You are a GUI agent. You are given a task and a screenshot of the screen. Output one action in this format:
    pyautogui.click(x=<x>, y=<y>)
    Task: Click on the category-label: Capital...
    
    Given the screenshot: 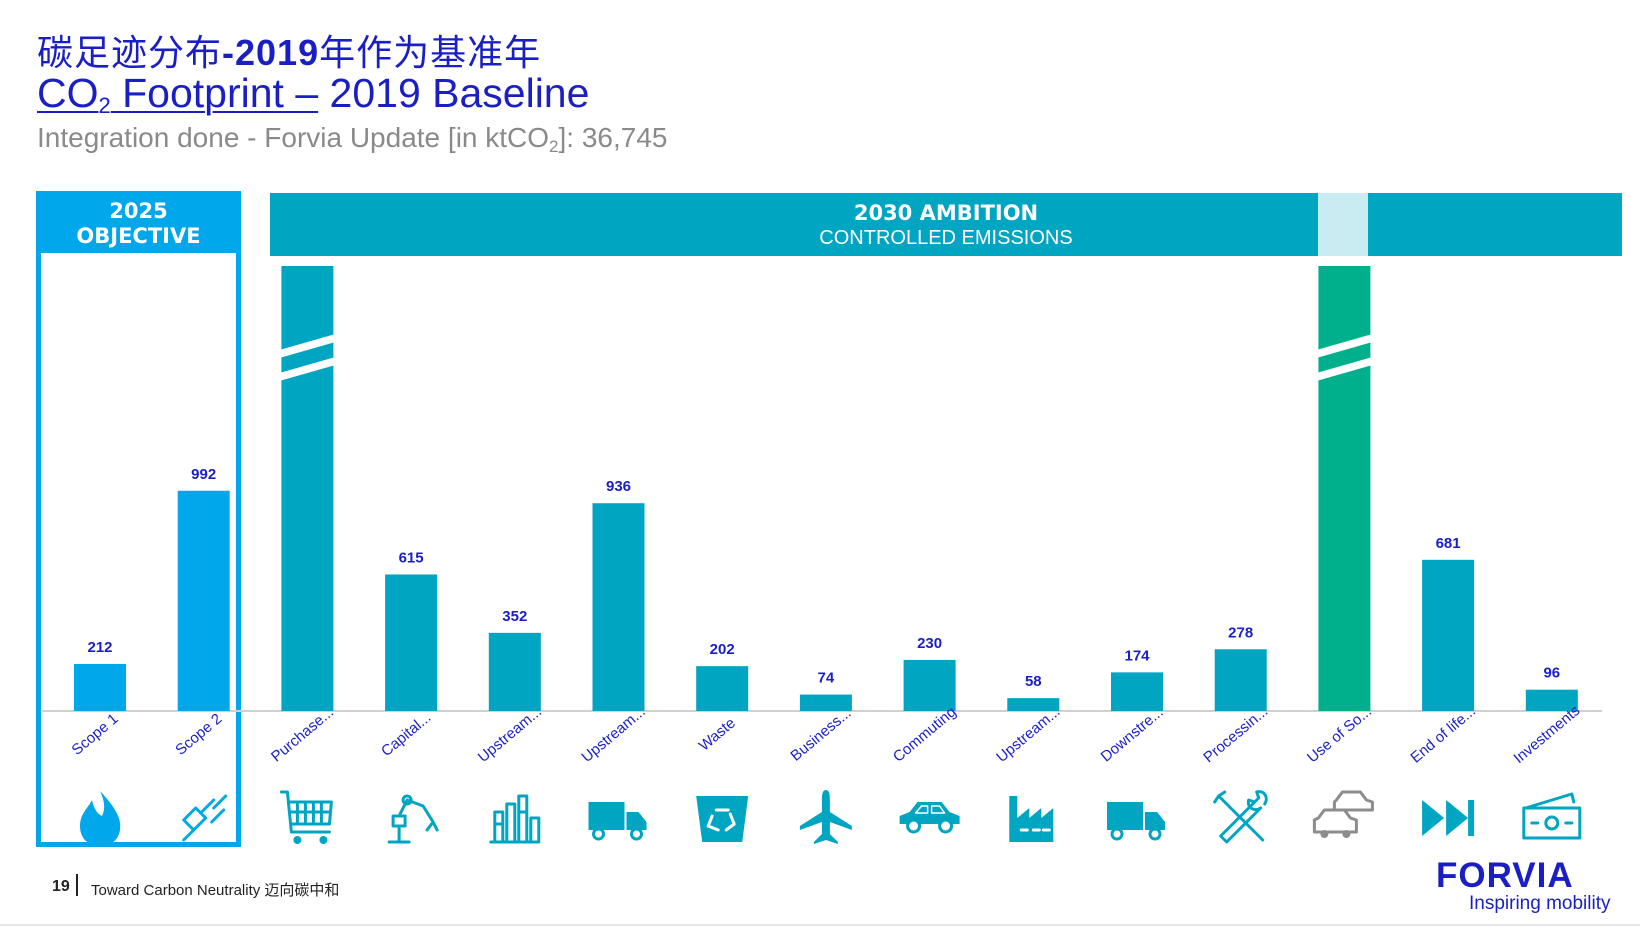 What is the action you would take?
    pyautogui.click(x=406, y=734)
    